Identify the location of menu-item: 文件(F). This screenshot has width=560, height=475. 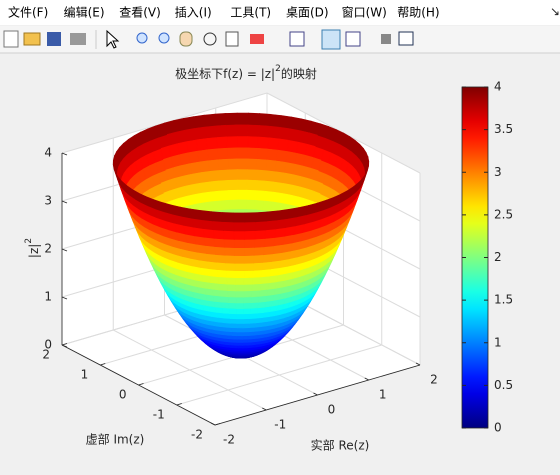
(28, 12).